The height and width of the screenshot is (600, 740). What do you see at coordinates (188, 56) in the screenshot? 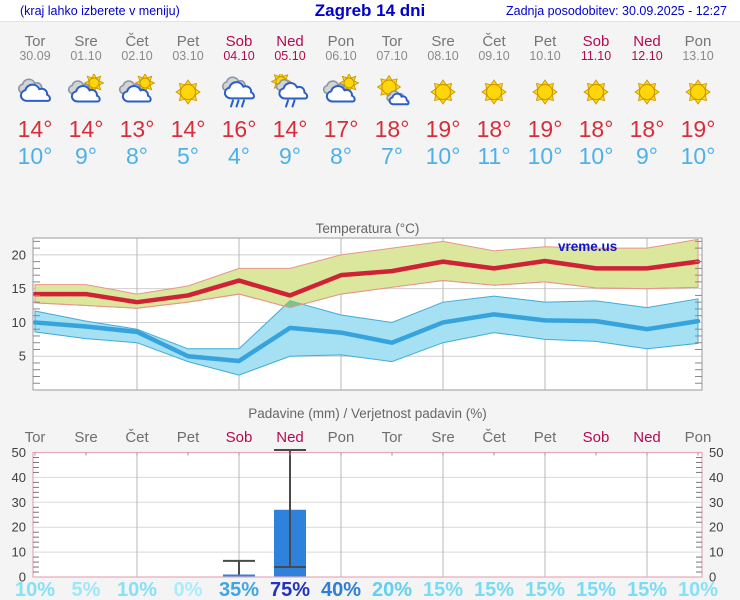
I see `day-date: 03.10` at bounding box center [188, 56].